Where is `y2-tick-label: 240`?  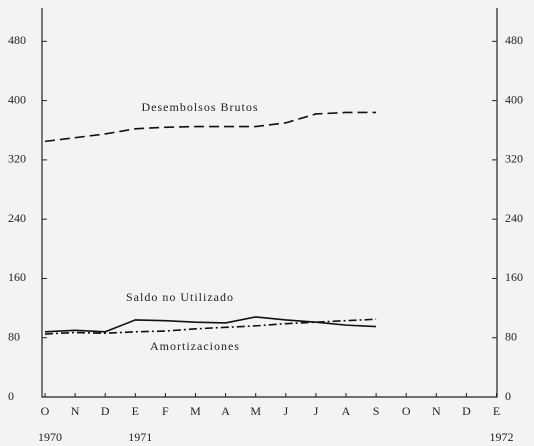 y2-tick-label: 240 is located at coordinates (514, 218).